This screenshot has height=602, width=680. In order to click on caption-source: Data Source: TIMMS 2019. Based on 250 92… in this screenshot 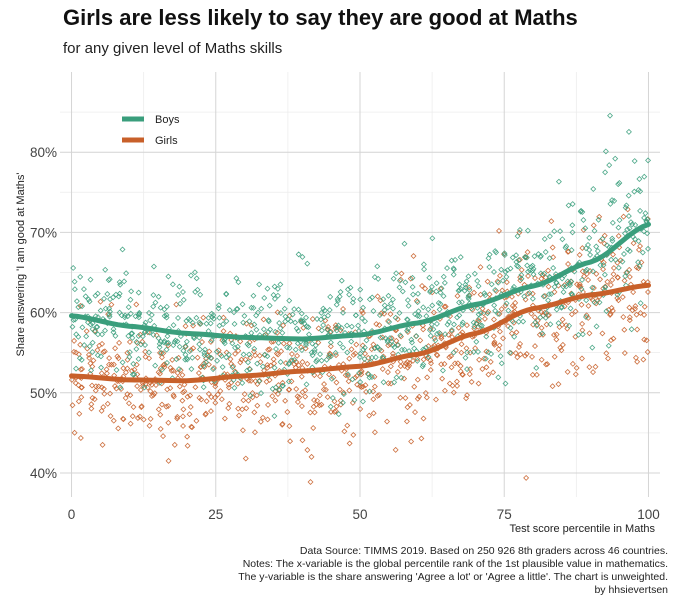, I will do `click(483, 551)`.